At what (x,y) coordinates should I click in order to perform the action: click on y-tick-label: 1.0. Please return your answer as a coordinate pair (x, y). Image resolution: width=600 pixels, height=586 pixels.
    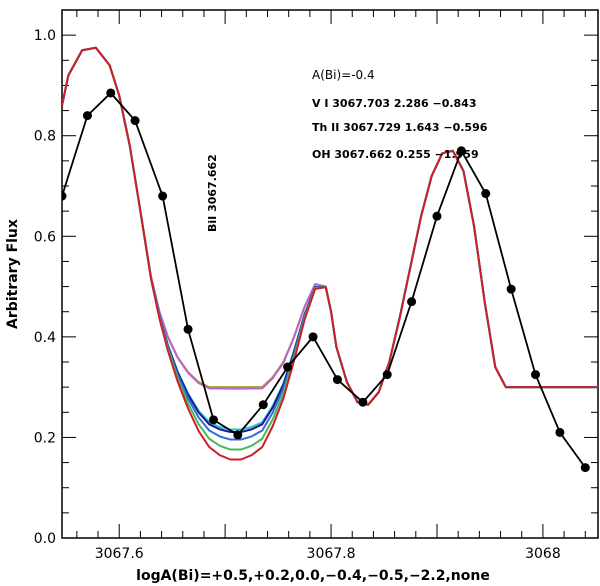
    Looking at the image, I should click on (45, 36).